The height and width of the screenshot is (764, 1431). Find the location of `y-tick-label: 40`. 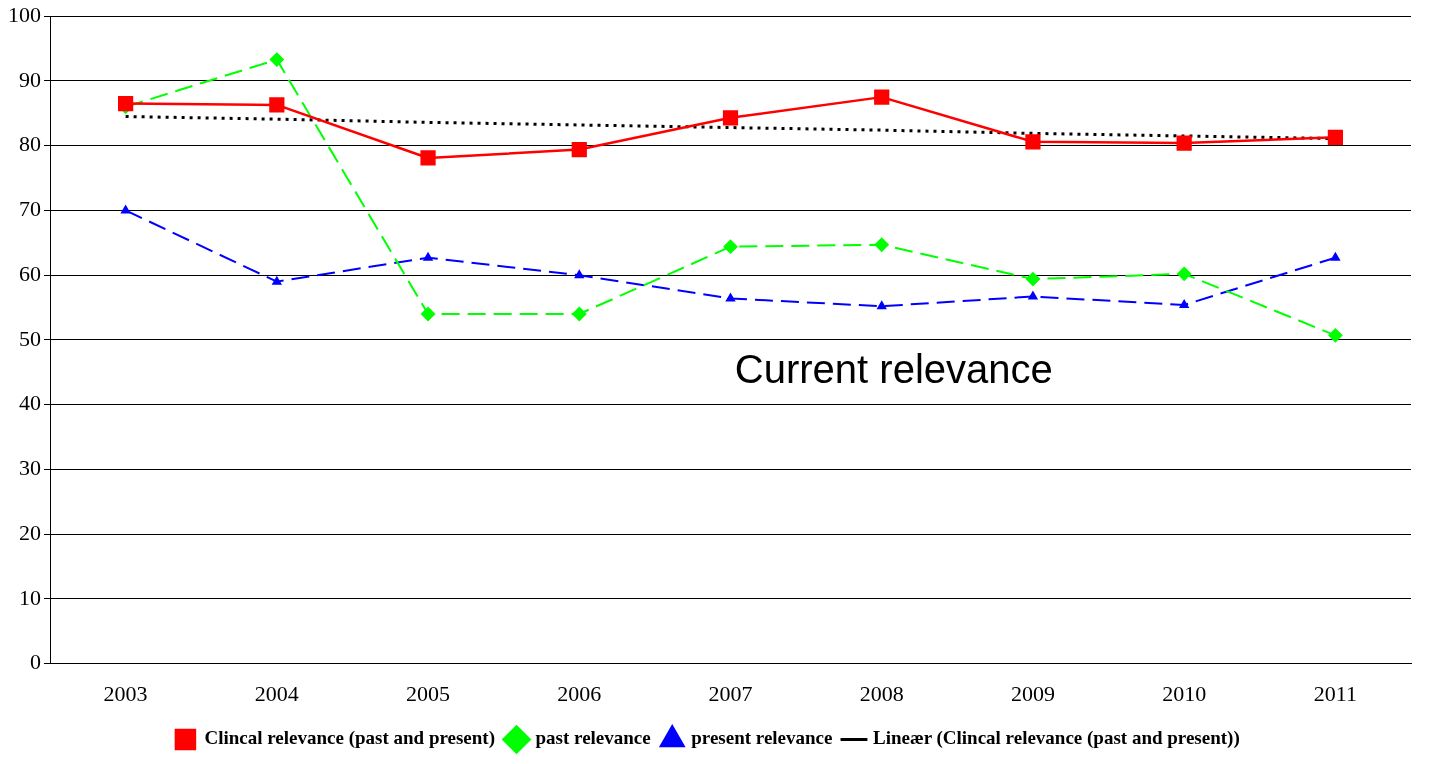

y-tick-label: 40 is located at coordinates (30, 403).